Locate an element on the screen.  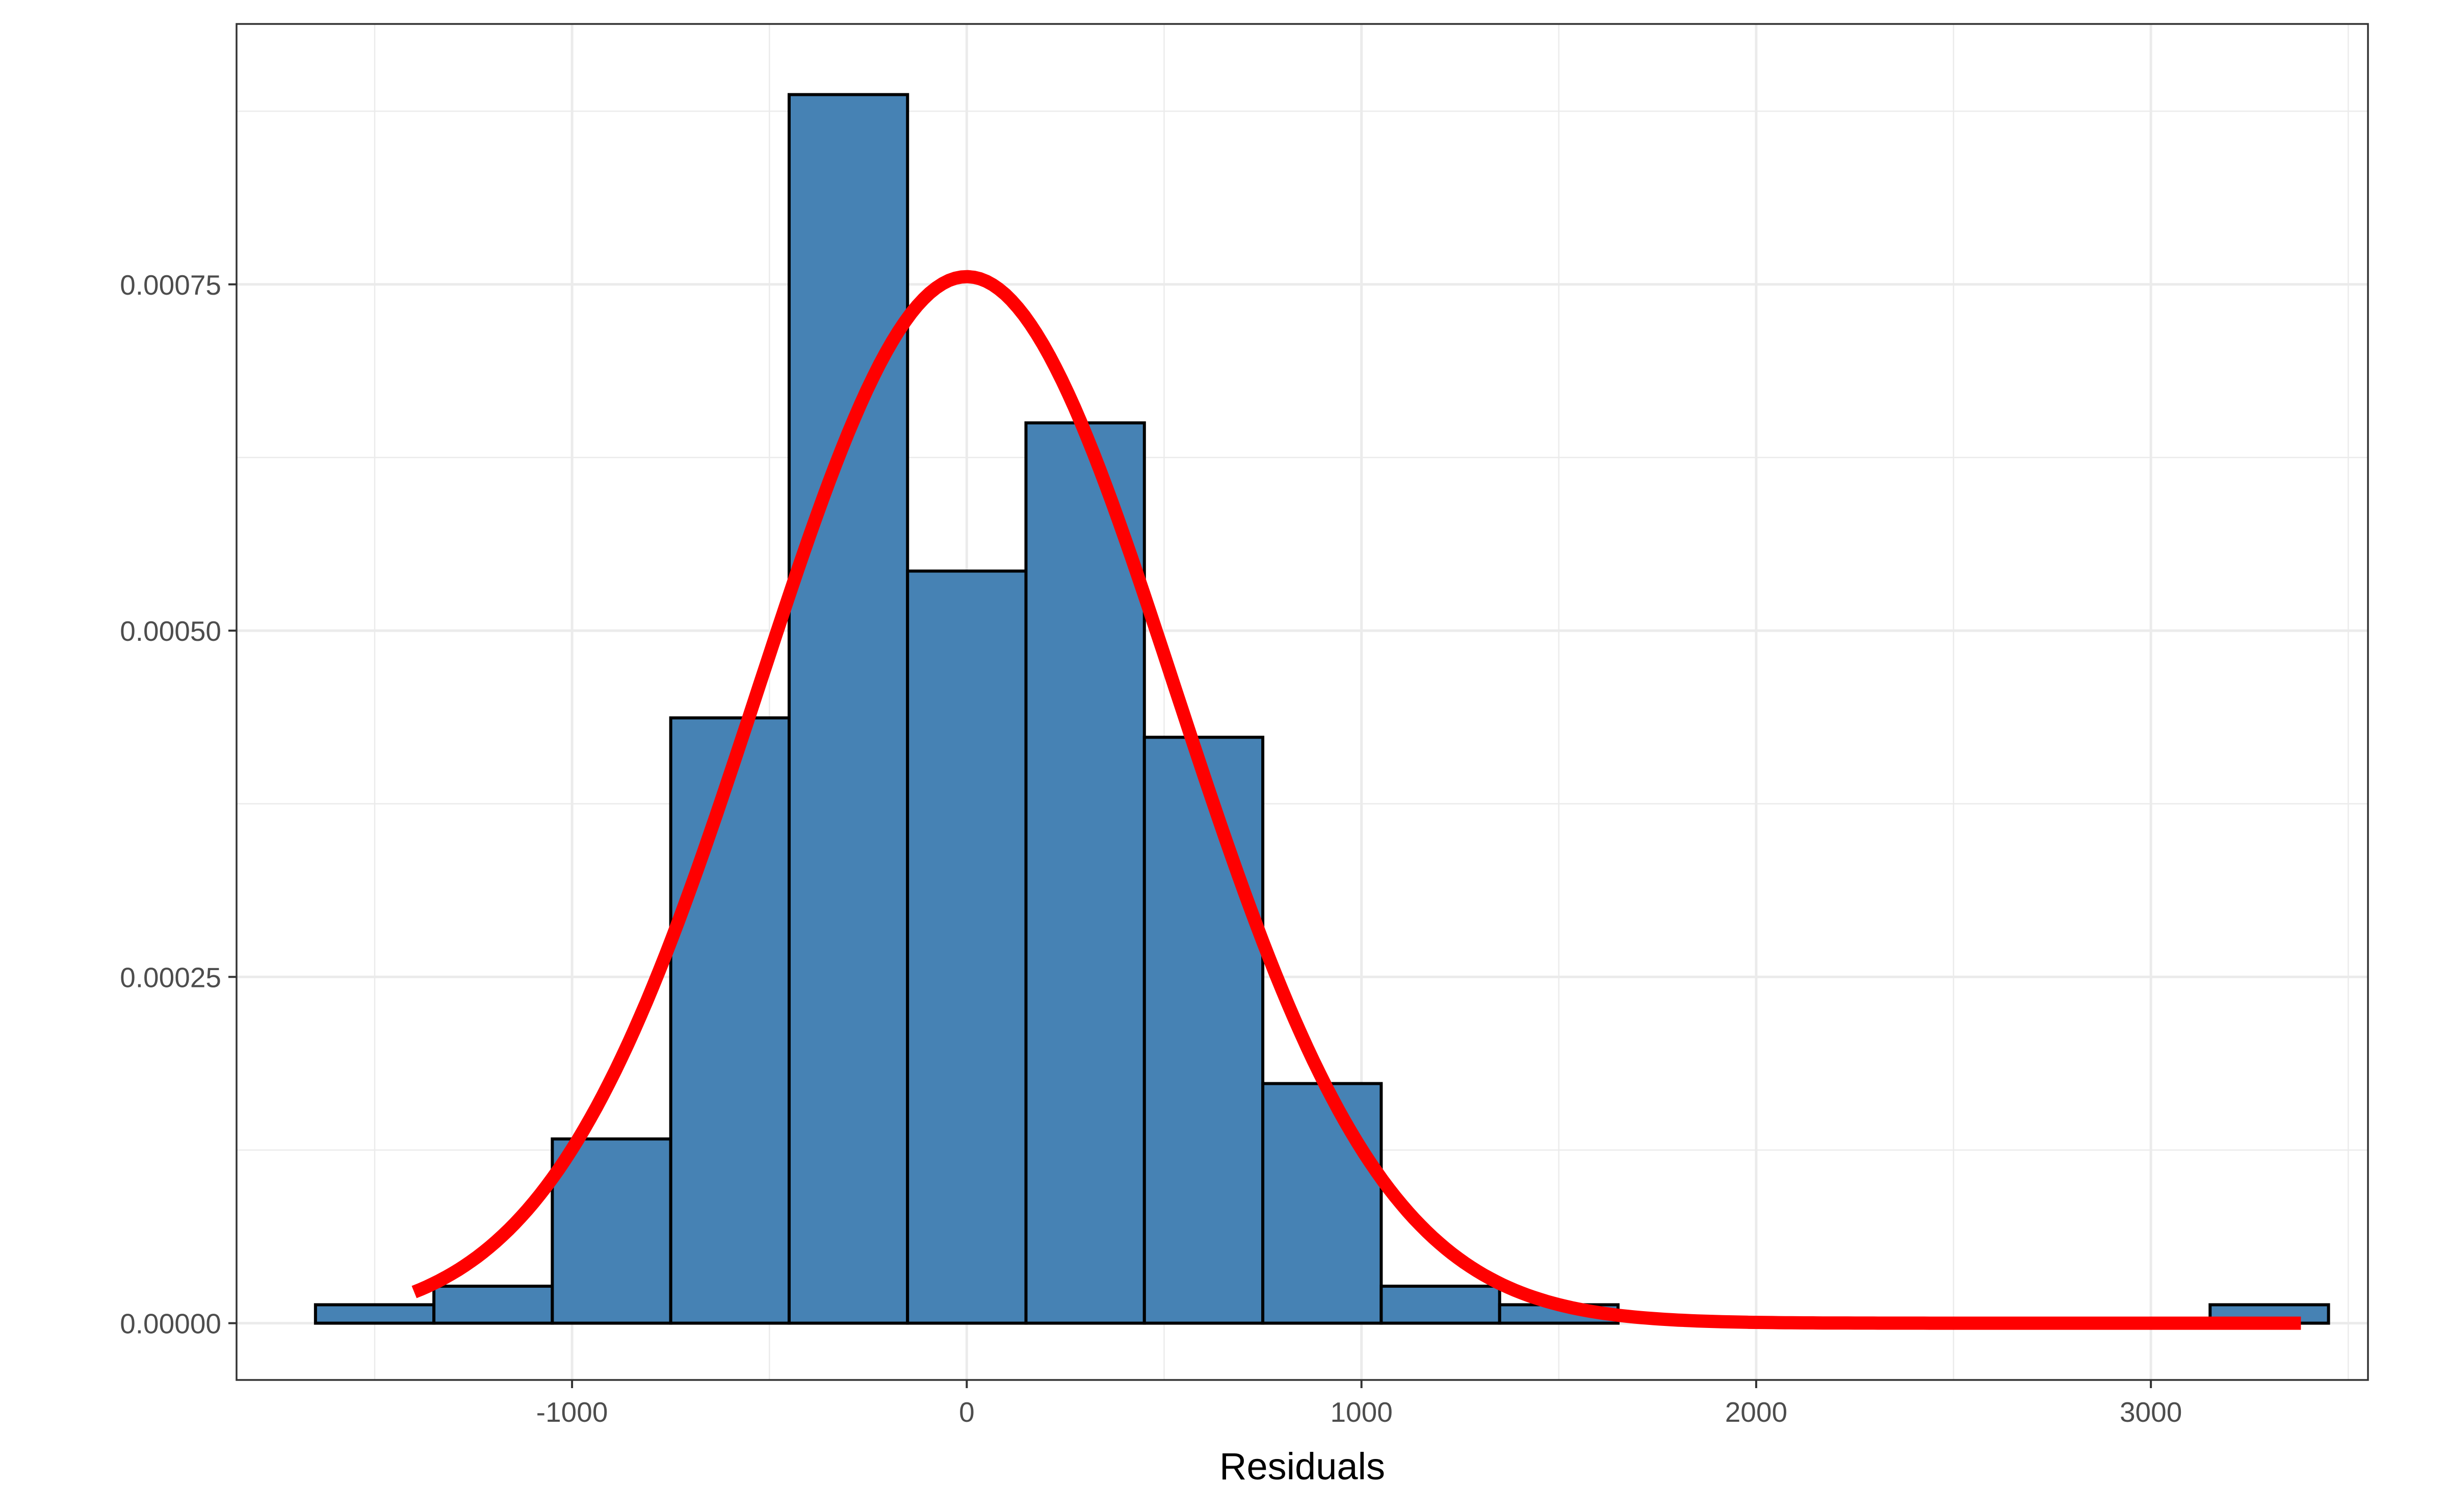
y-tick-label: 0.00025 is located at coordinates (170, 977).